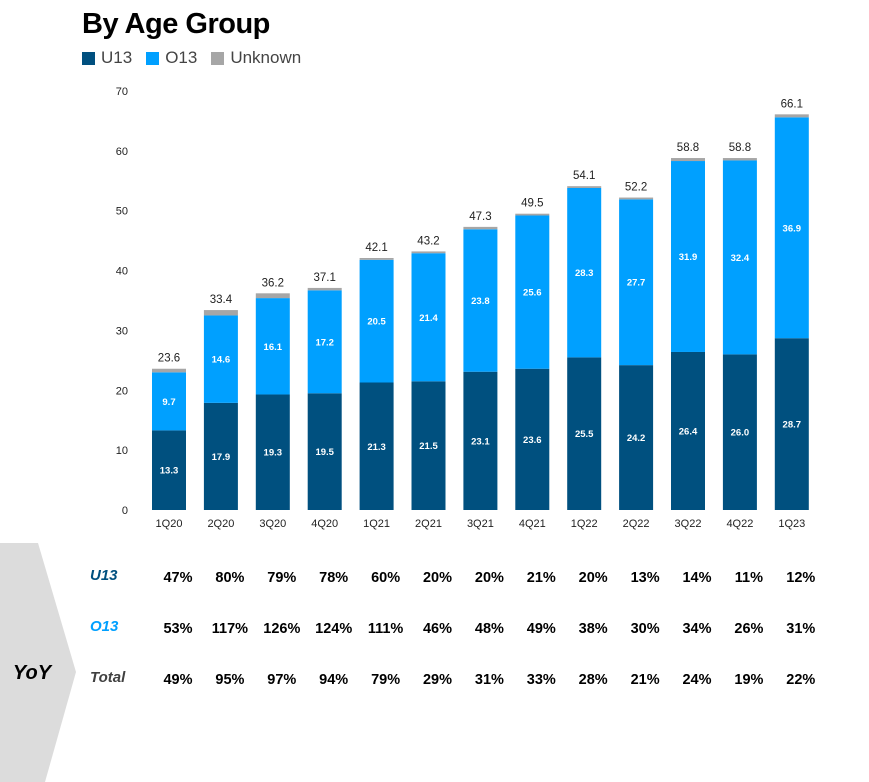 The height and width of the screenshot is (782, 869). I want to click on yoy-value: 24%, so click(696, 680).